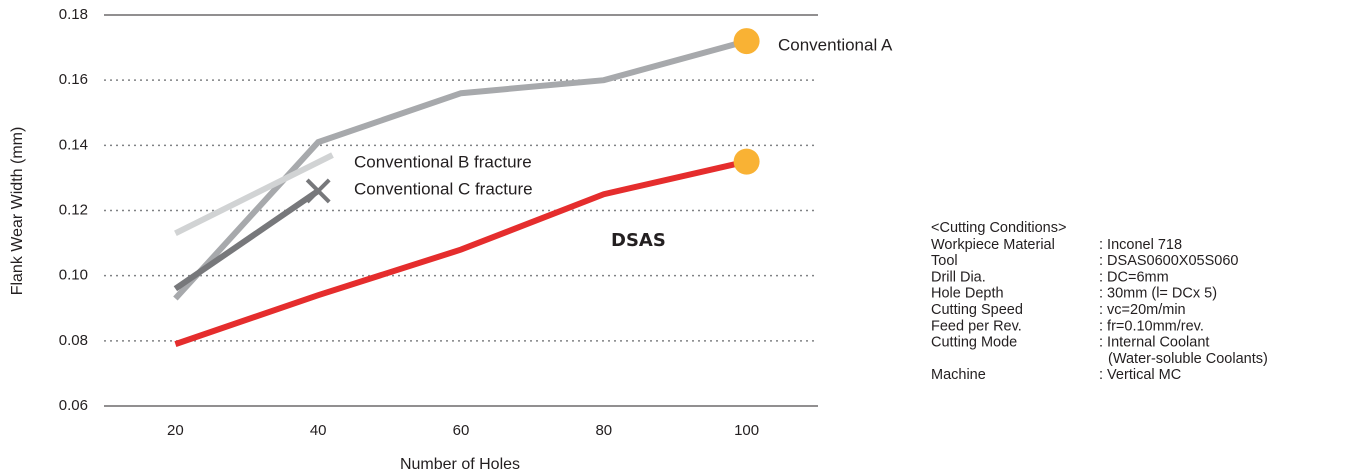  Describe the element at coordinates (73, 209) in the screenshot. I see `y-tick-label: 0.12` at that location.